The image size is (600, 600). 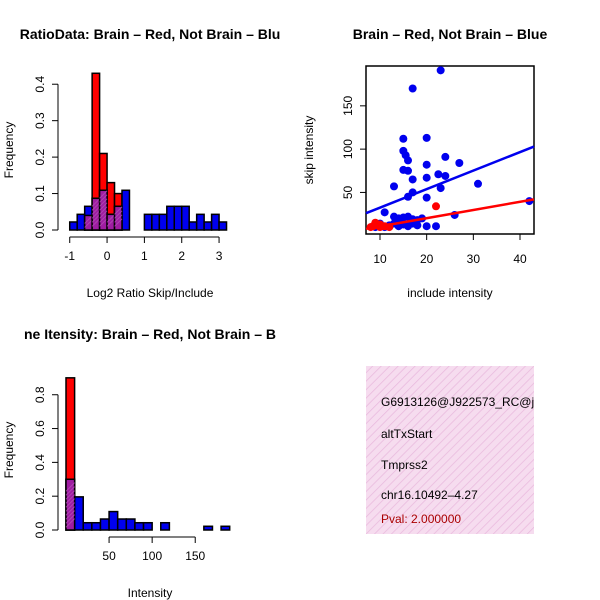 I want to click on scatter-plot-box, so click(x=450, y=150).